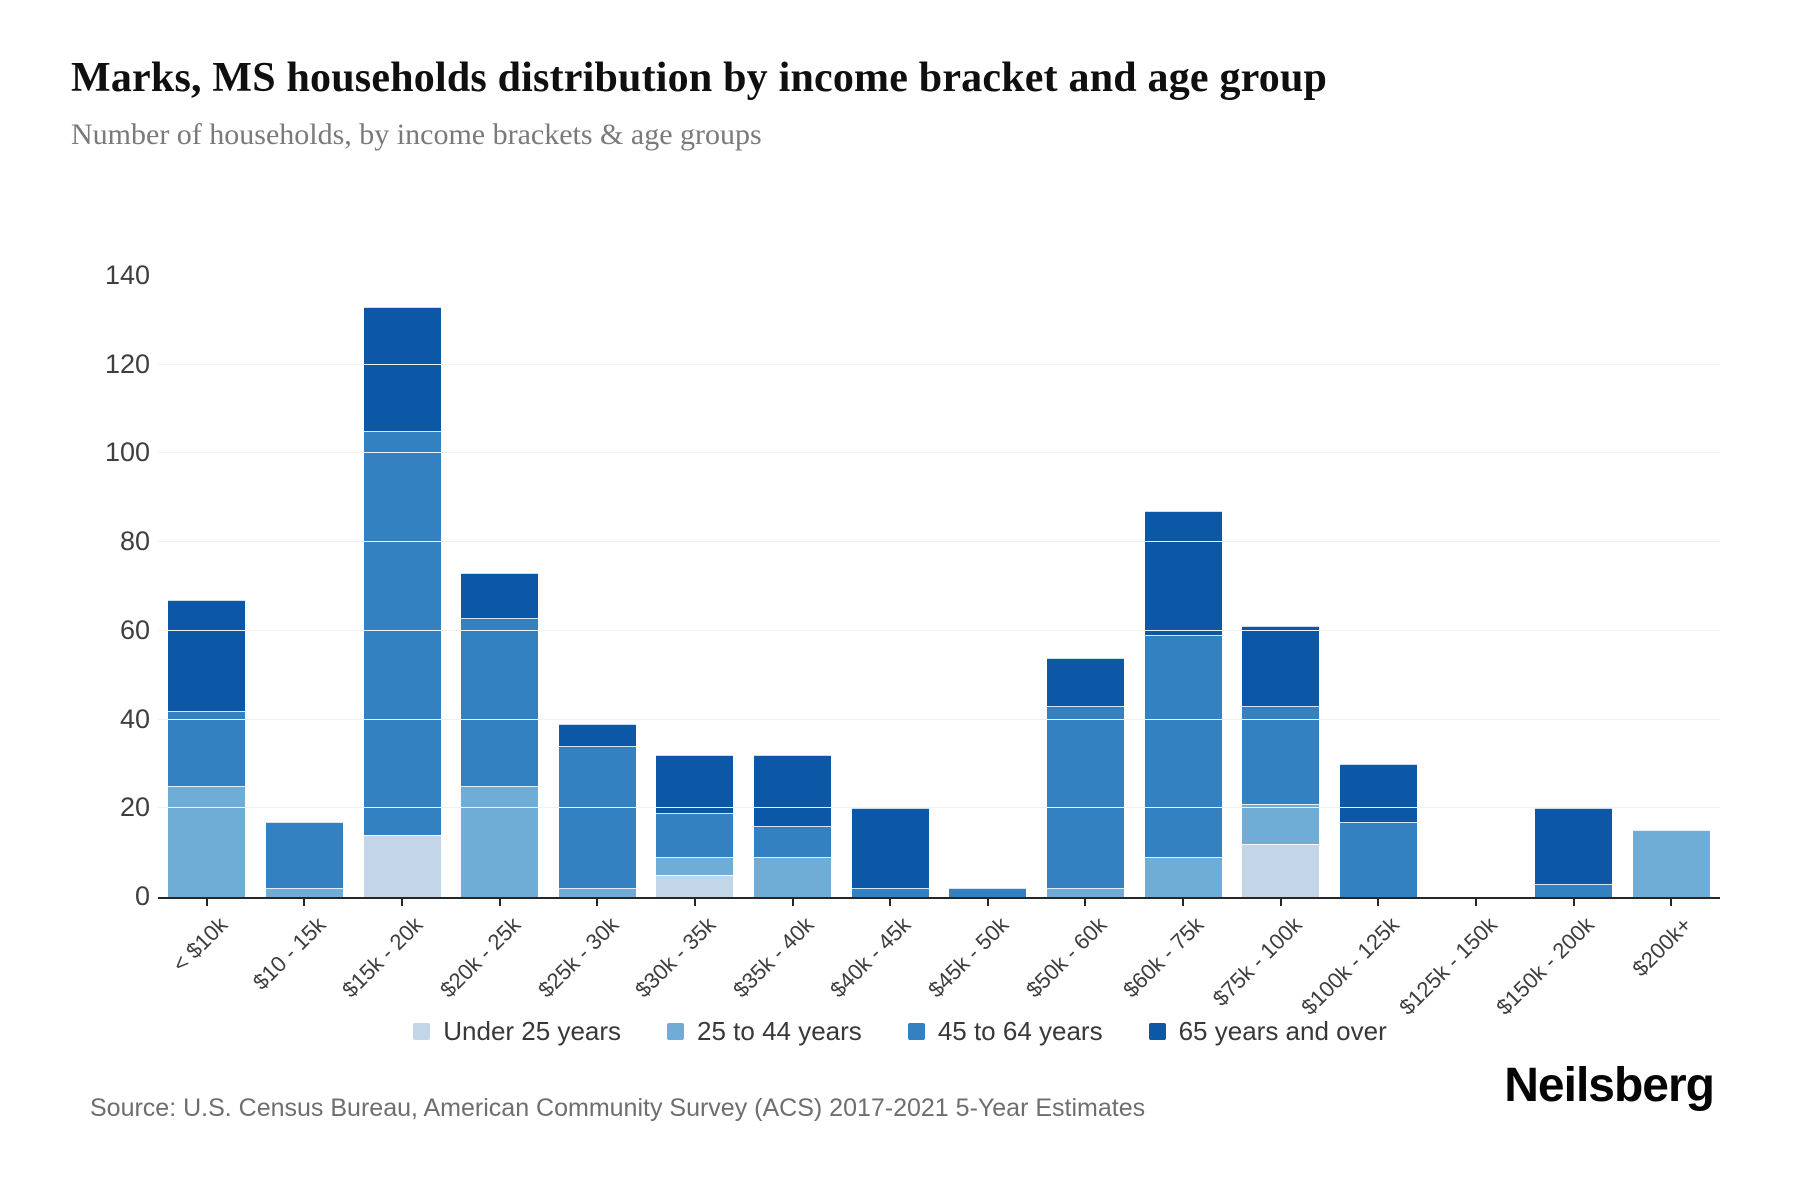 Image resolution: width=1800 pixels, height=1200 pixels. What do you see at coordinates (1005, 1031) in the screenshot?
I see `legend-item: 45 to 64 years` at bounding box center [1005, 1031].